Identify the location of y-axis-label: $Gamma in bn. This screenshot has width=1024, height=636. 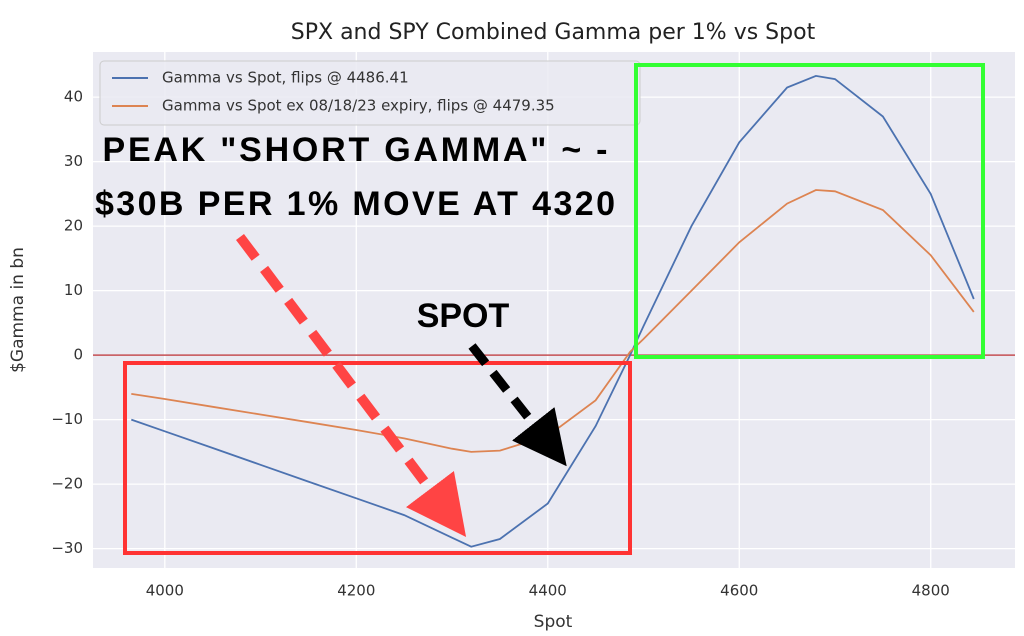
(18, 310).